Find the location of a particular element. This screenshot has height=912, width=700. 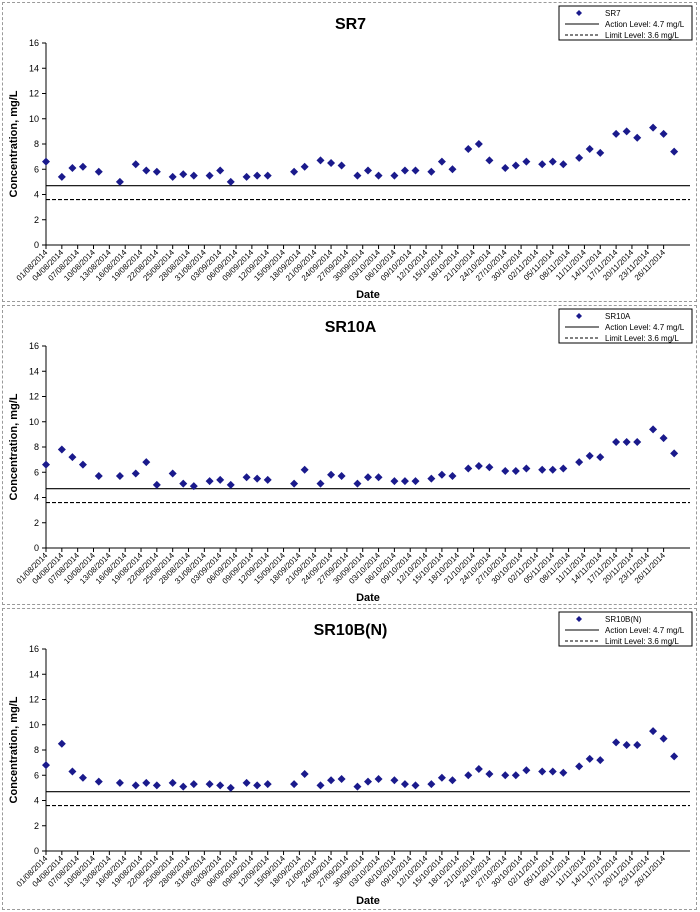

y-tick-label: 2 is located at coordinates (36, 523).